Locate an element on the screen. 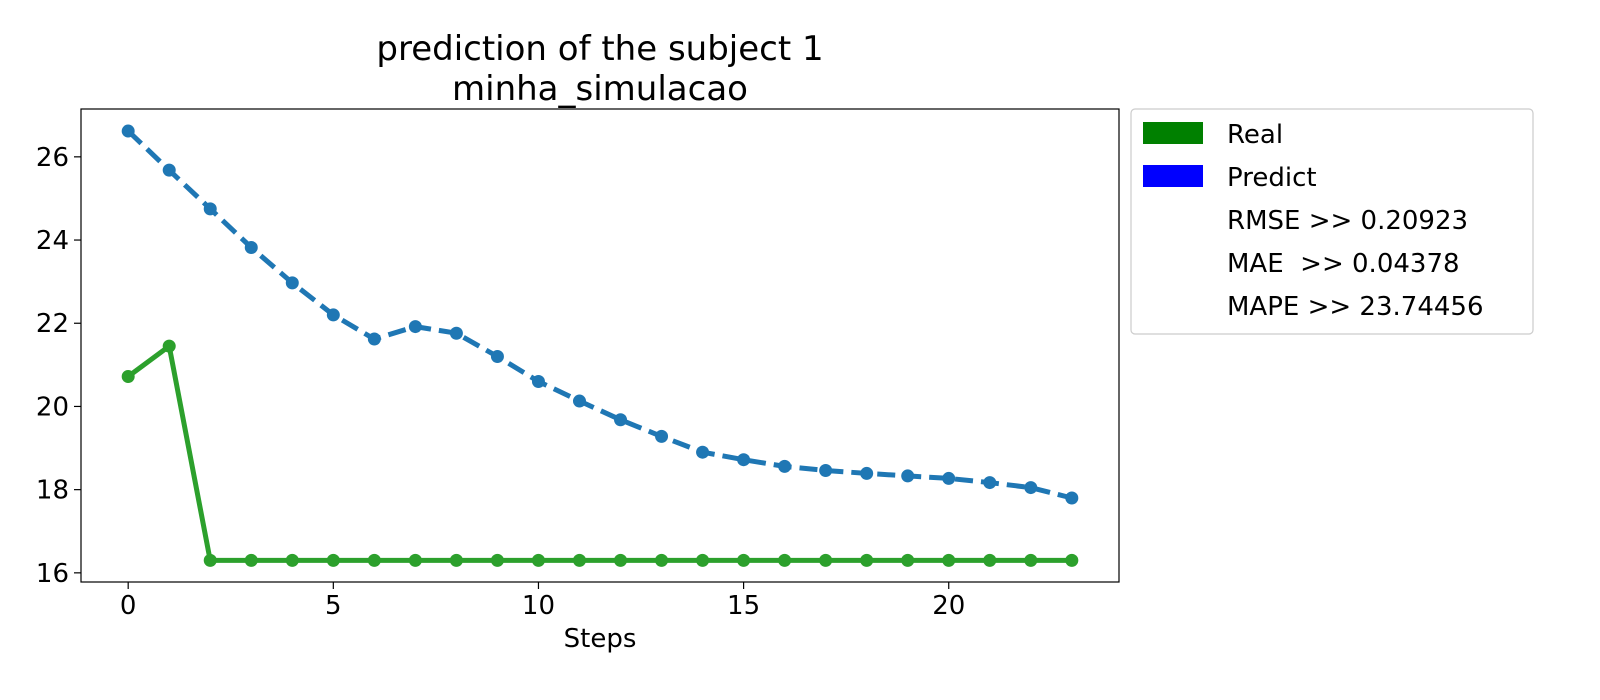 This screenshot has height=700, width=1600. legend-mae: MAE >> 0.04378 is located at coordinates (1343, 264).